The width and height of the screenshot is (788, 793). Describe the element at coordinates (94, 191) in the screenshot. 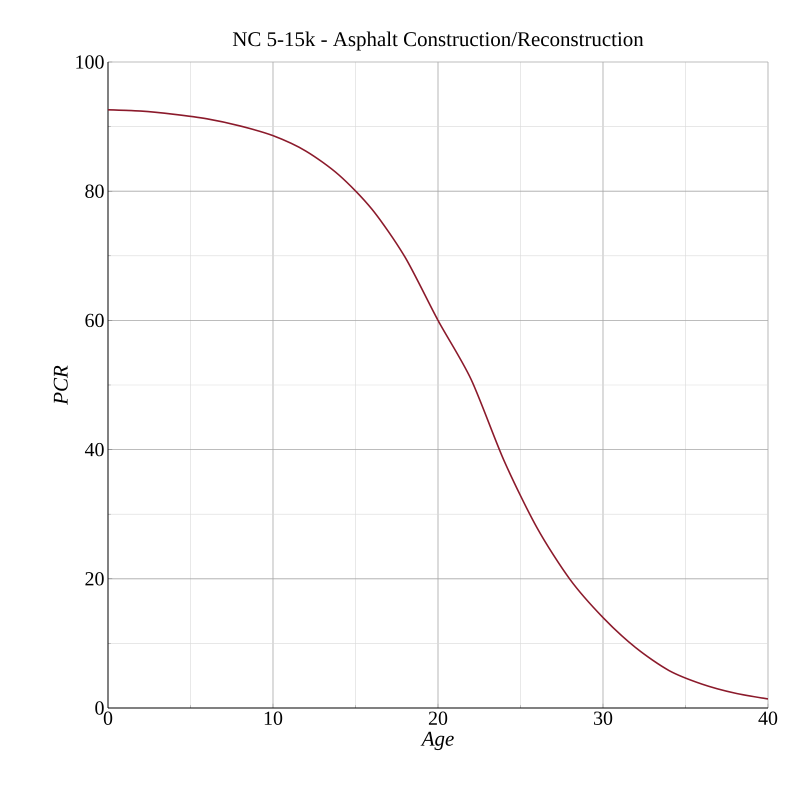

I see `y-tick-label: 80` at that location.